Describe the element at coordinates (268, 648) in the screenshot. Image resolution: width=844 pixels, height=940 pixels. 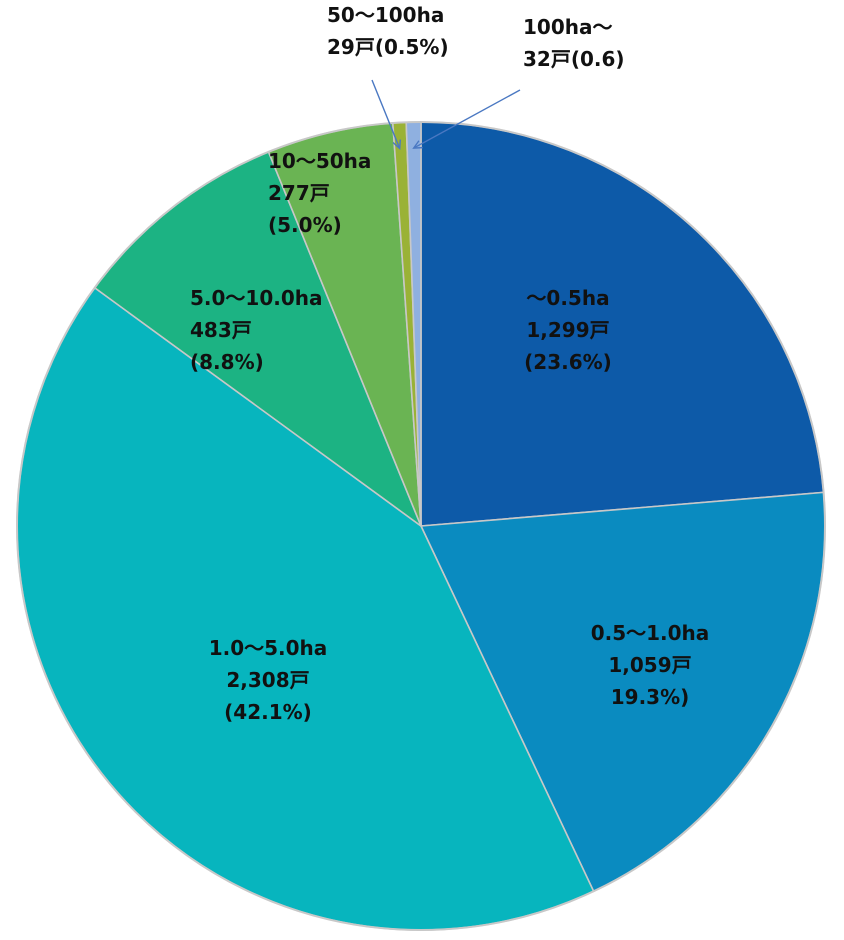
I see `slice-label-category: 1.0～5.0ha` at that location.